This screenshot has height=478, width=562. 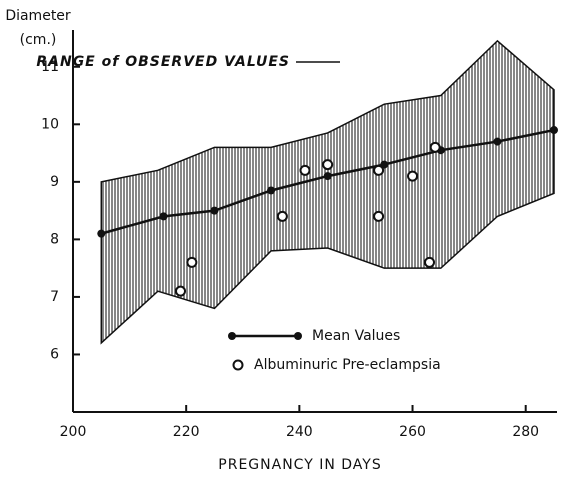 What do you see at coordinates (299, 432) in the screenshot?
I see `x-tick-label: 240` at bounding box center [299, 432].